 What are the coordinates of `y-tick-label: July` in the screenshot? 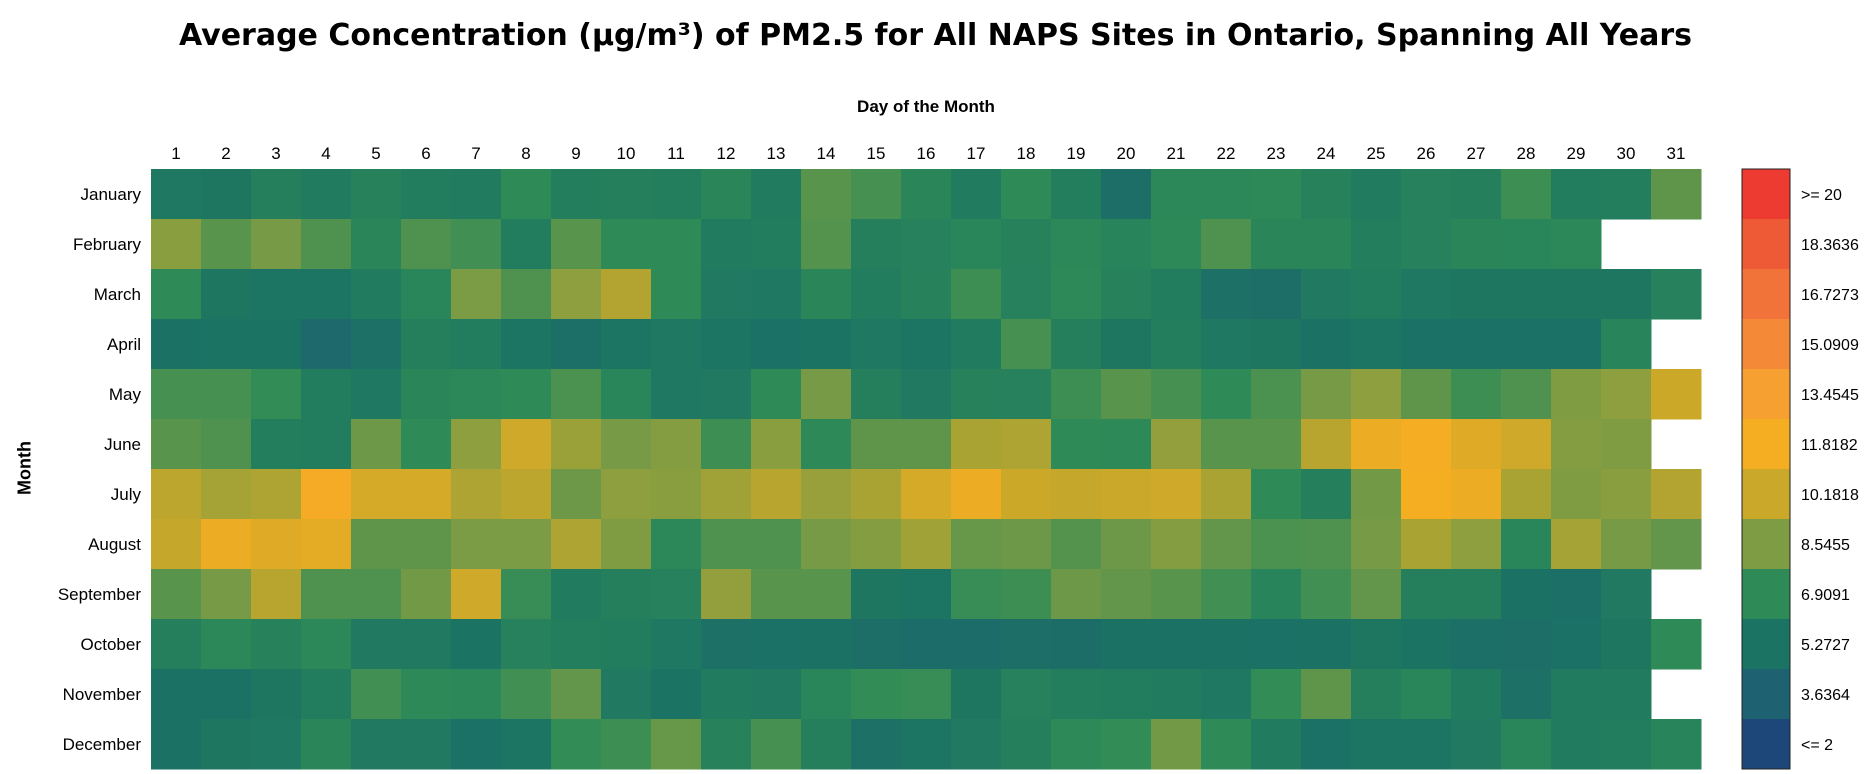 It's located at (126, 494).